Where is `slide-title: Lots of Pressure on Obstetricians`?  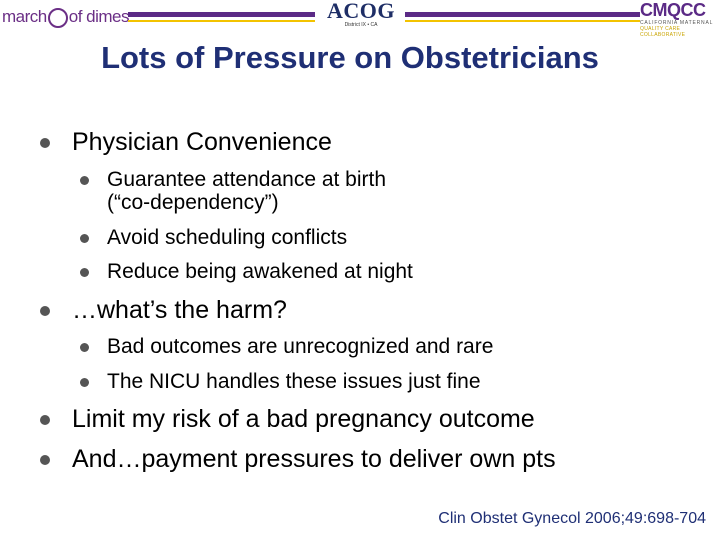
slide-title: Lots of Pressure on Obstetricians is located at coordinates (350, 57).